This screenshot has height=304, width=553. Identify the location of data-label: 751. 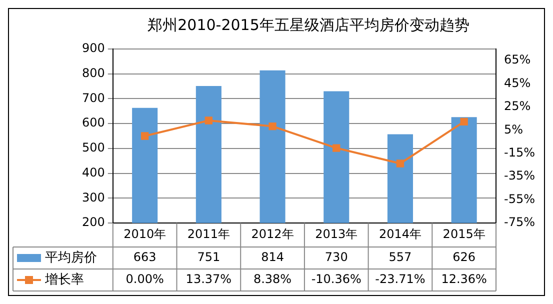
(208, 257).